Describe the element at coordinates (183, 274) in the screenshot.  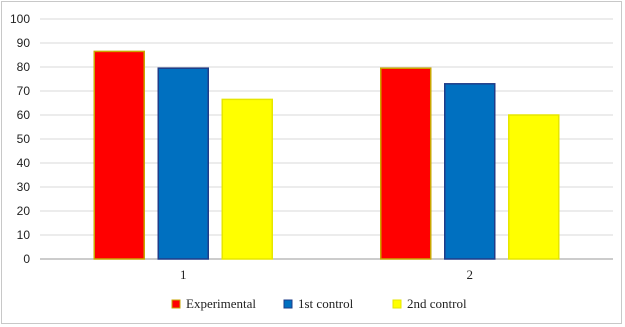
I see `x-tick-label: 1` at that location.